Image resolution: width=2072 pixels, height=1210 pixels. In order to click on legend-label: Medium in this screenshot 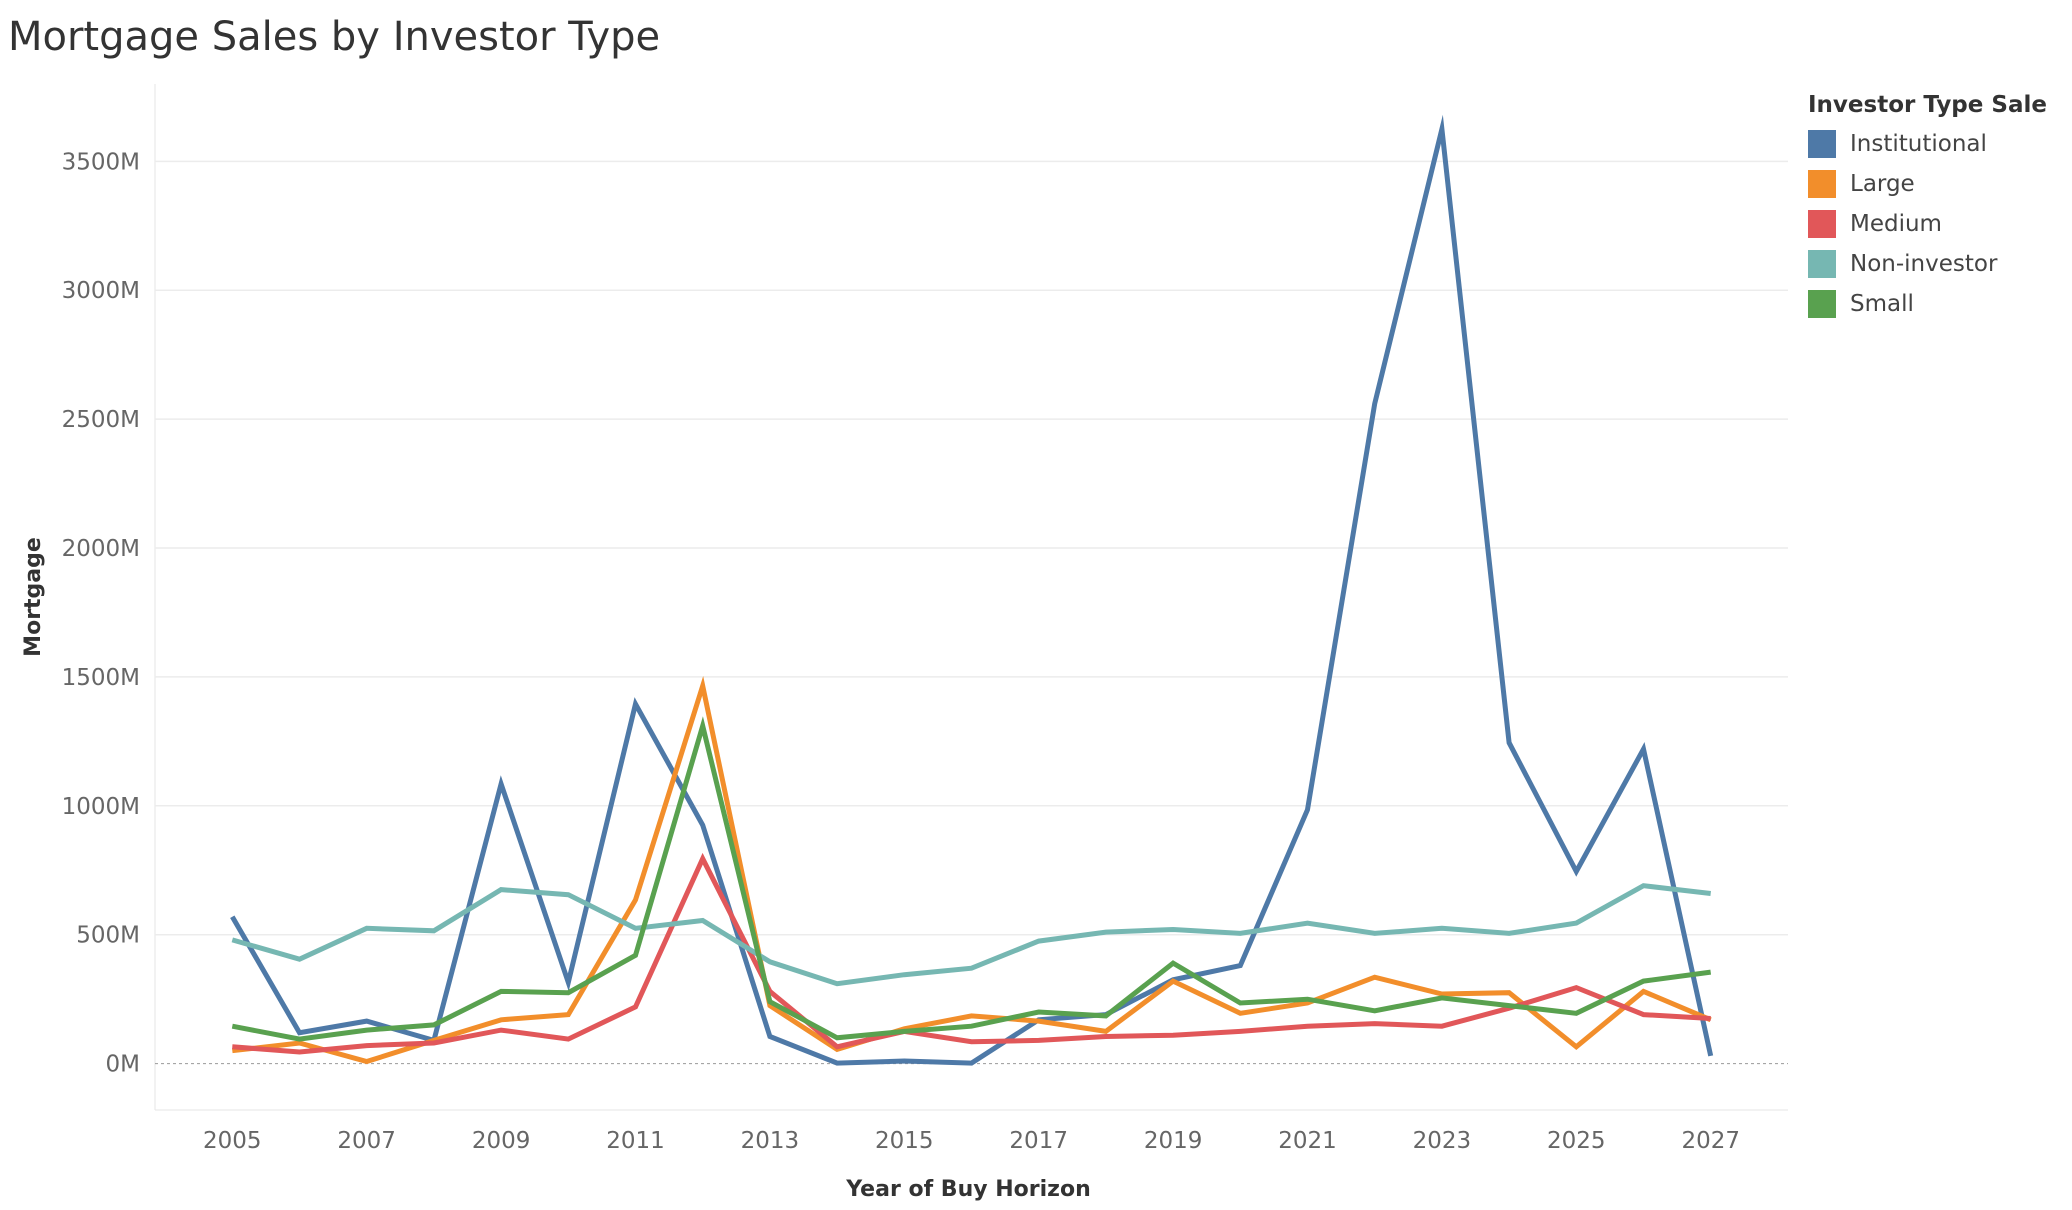, I will do `click(1896, 224)`.